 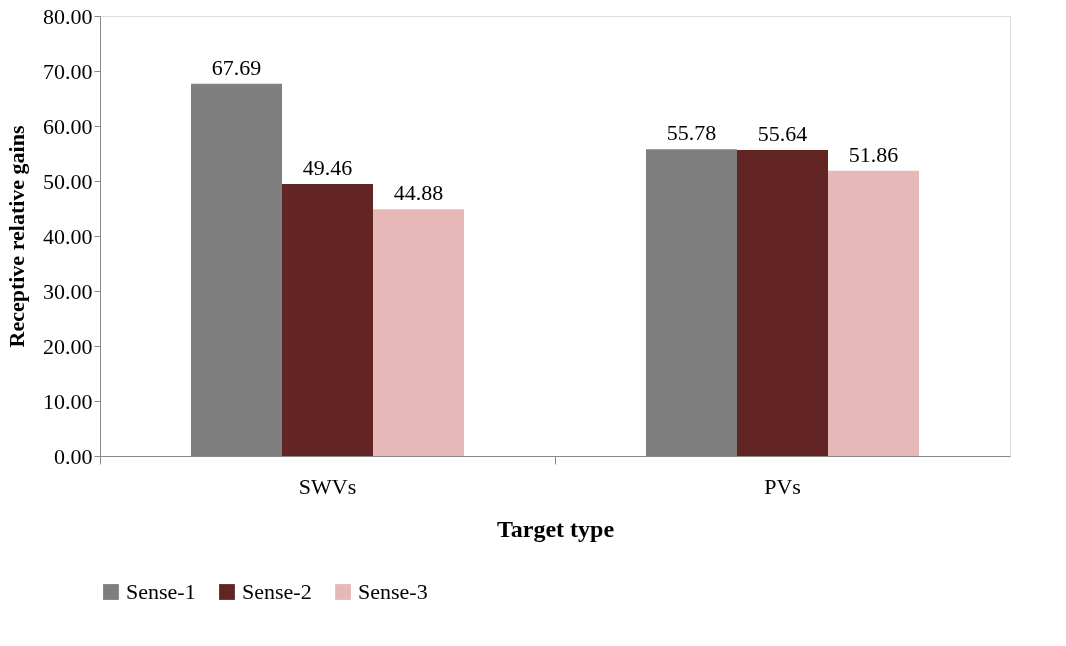 I want to click on y-tick-label: 60.00, so click(x=68, y=126).